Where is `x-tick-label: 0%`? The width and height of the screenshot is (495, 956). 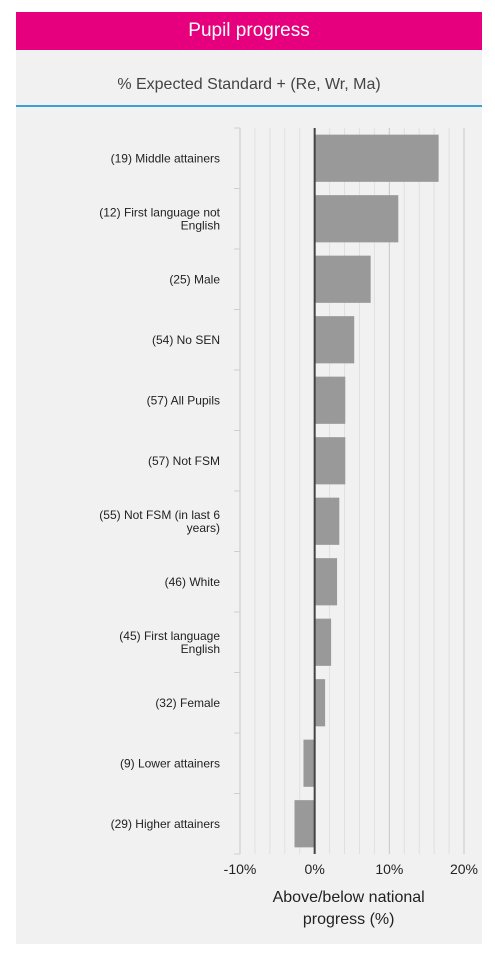
x-tick-label: 0% is located at coordinates (315, 869).